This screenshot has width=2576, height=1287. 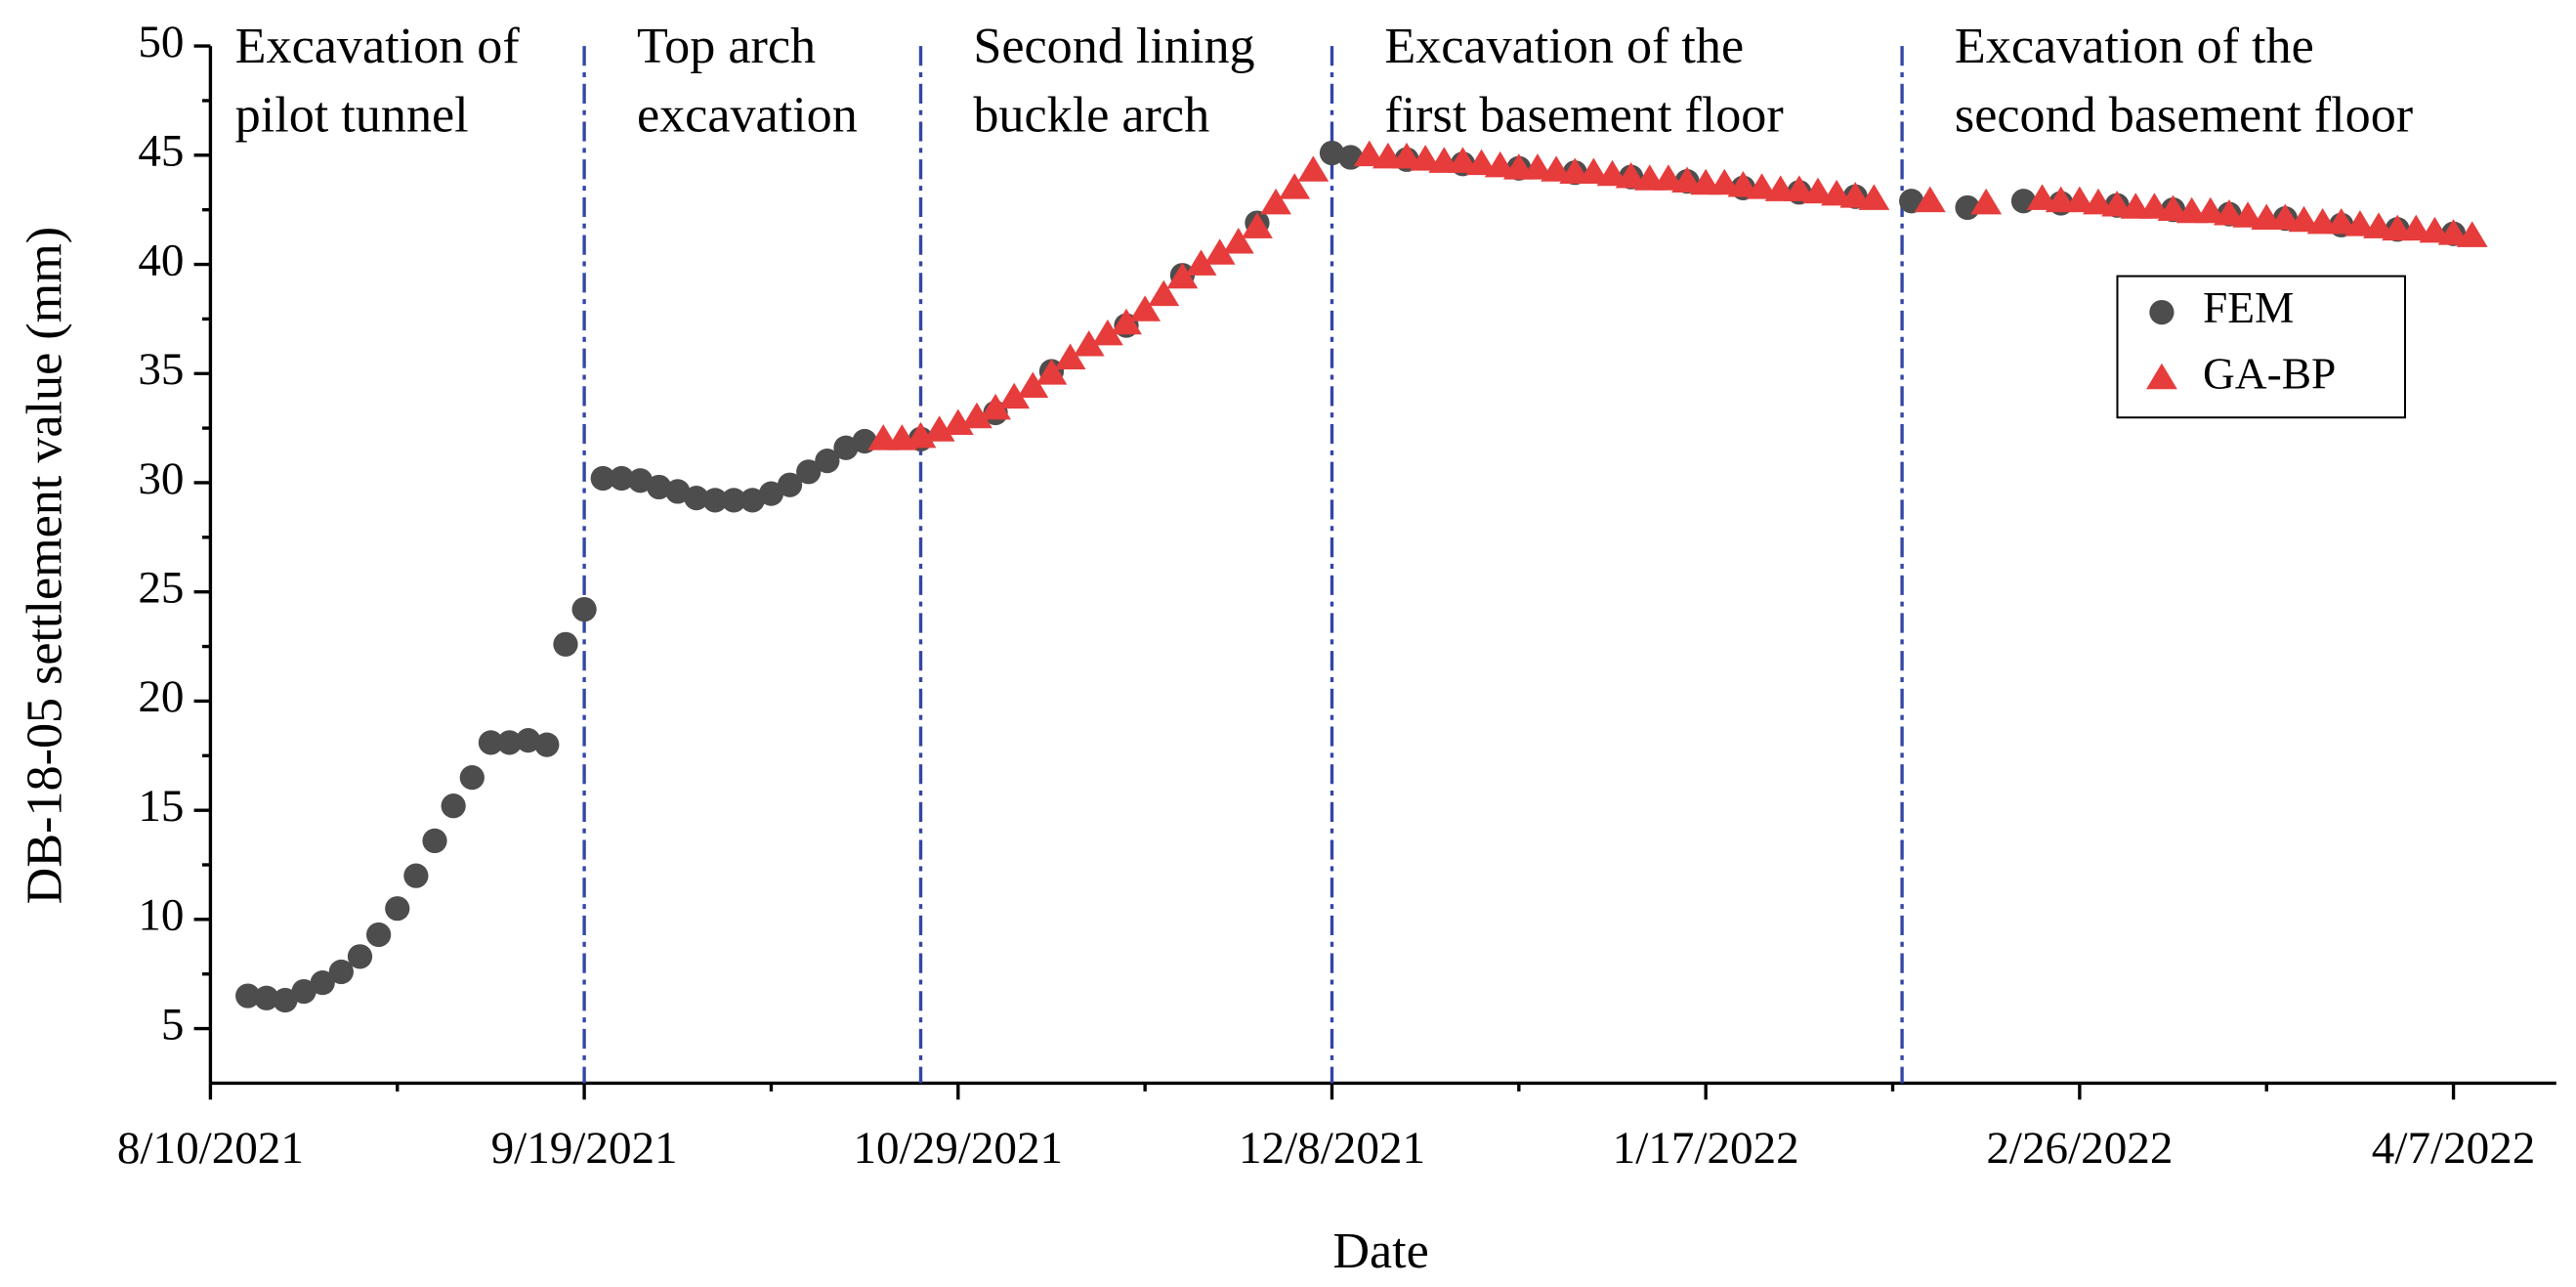 I want to click on x-tick-label: 10/29/2021, so click(x=958, y=1149).